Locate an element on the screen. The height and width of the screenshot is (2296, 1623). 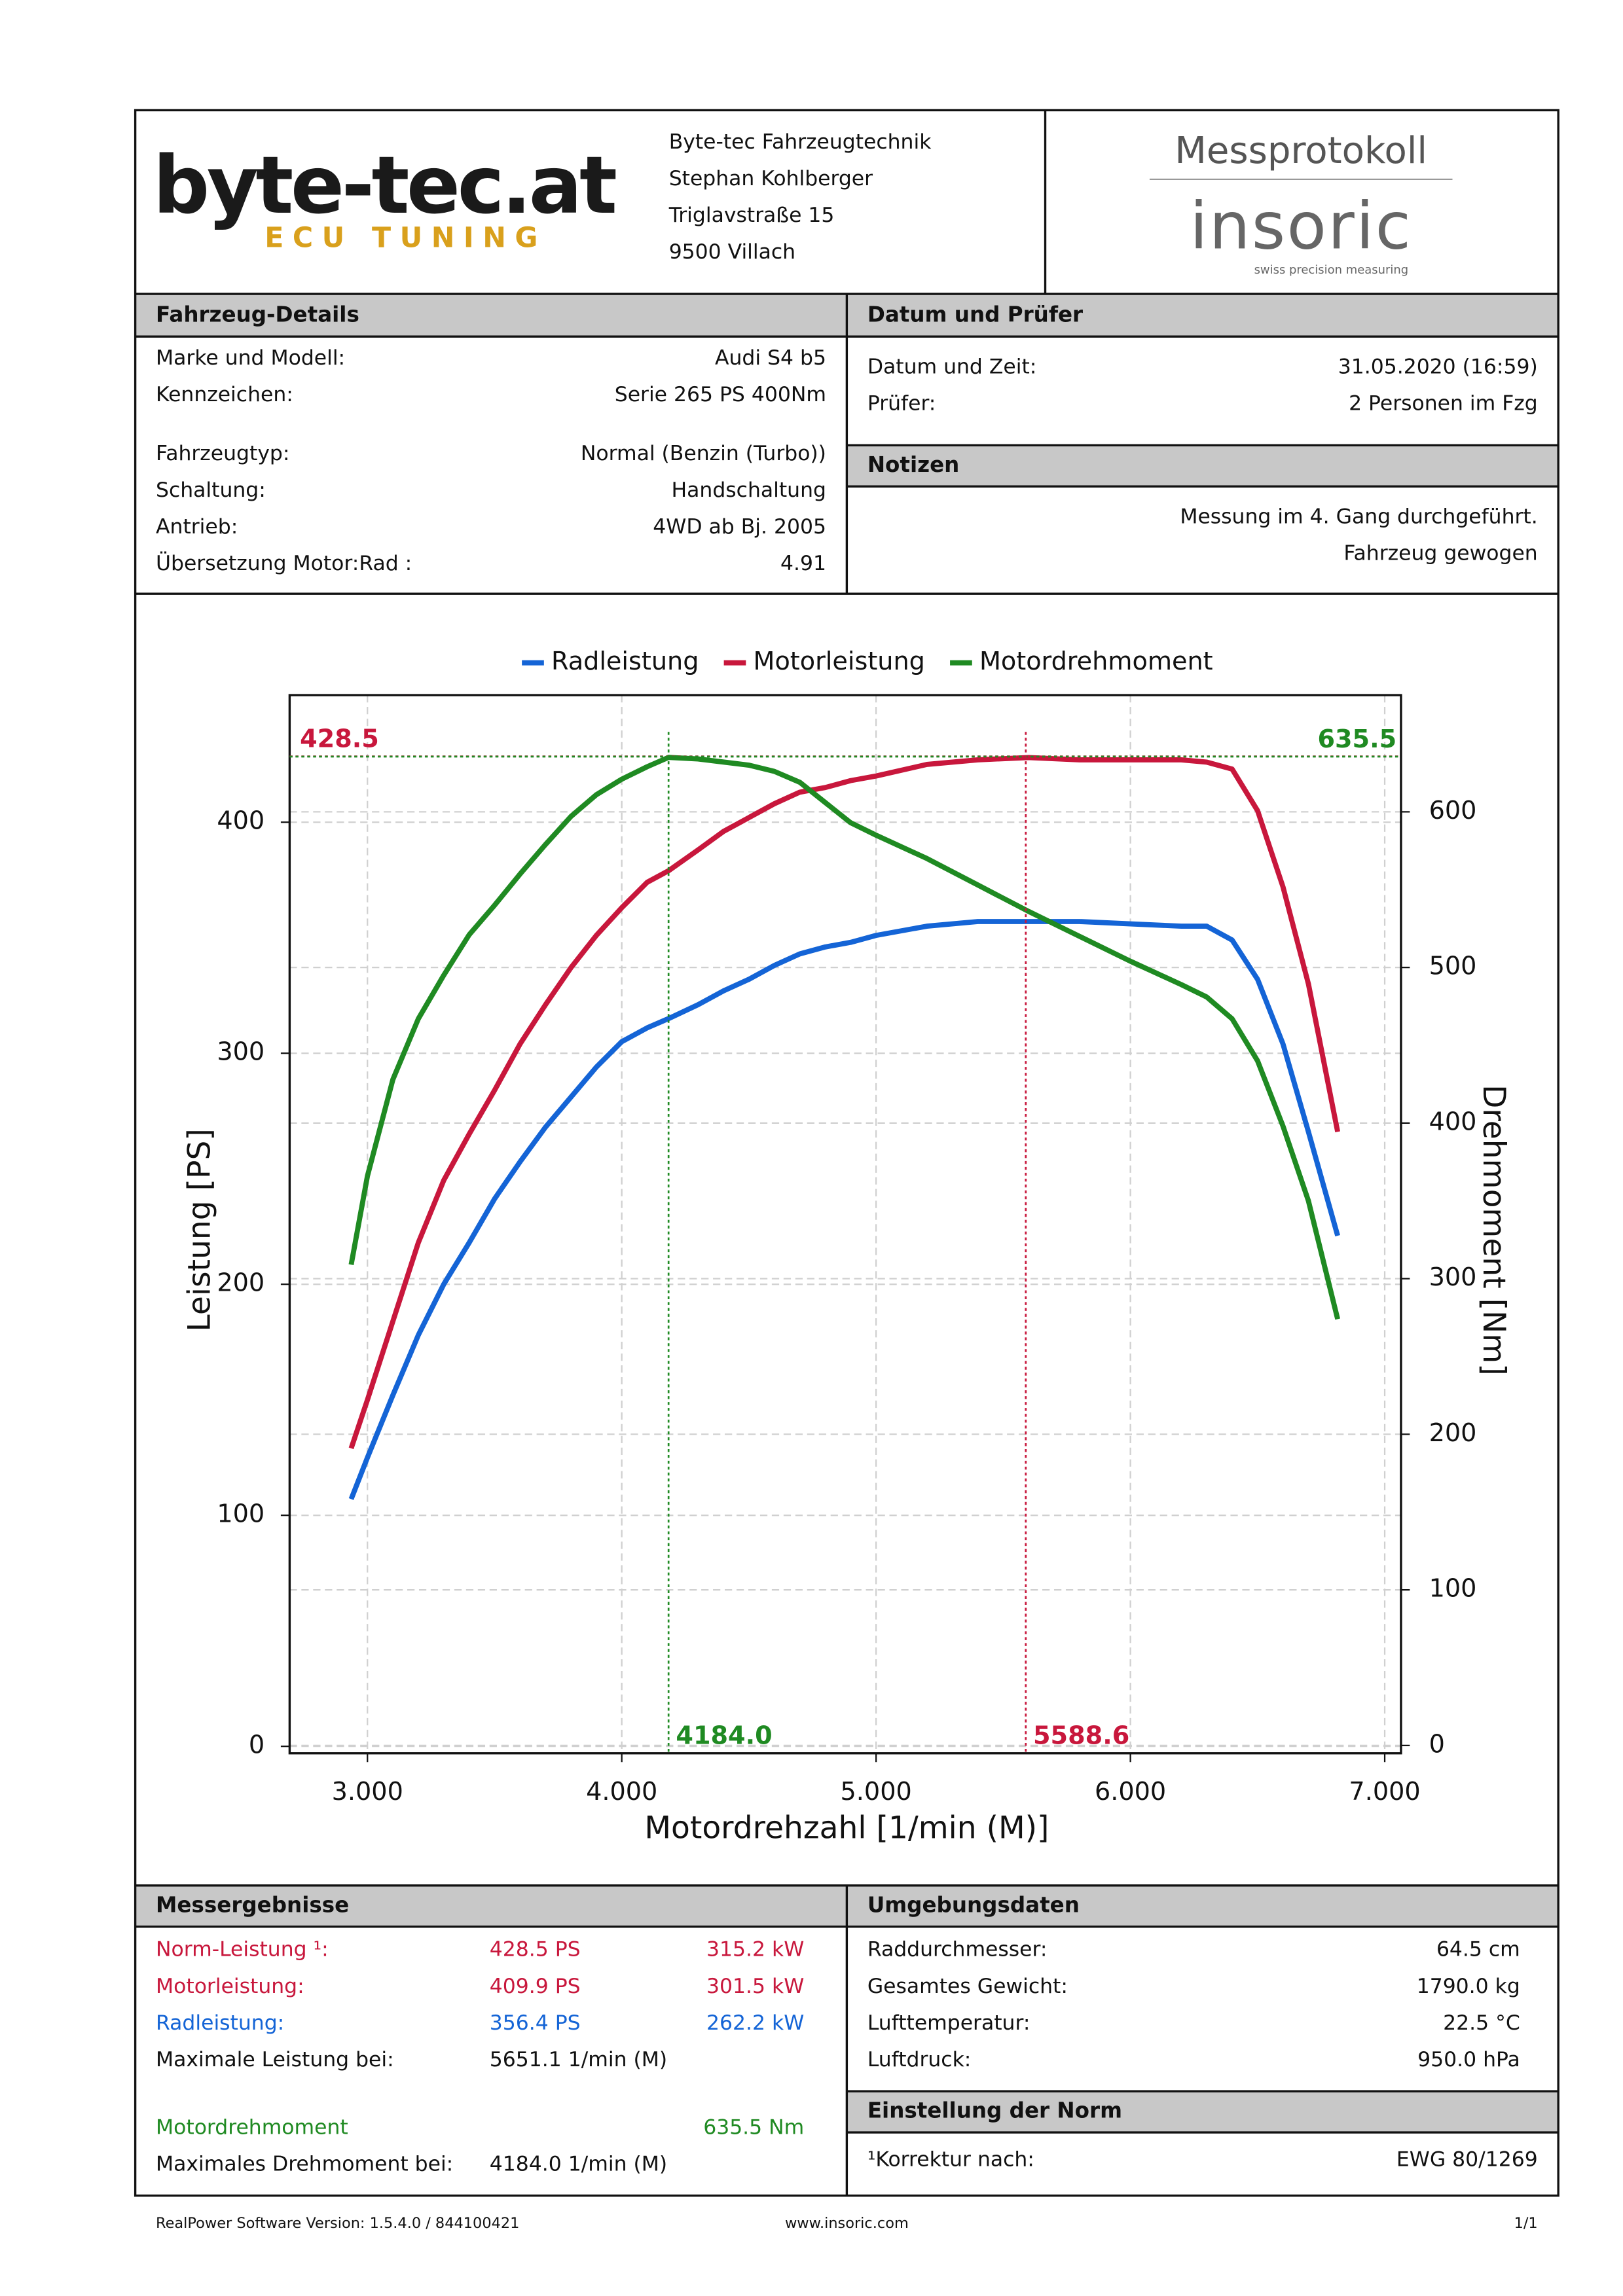
row-label: Antrieb: is located at coordinates (197, 527).